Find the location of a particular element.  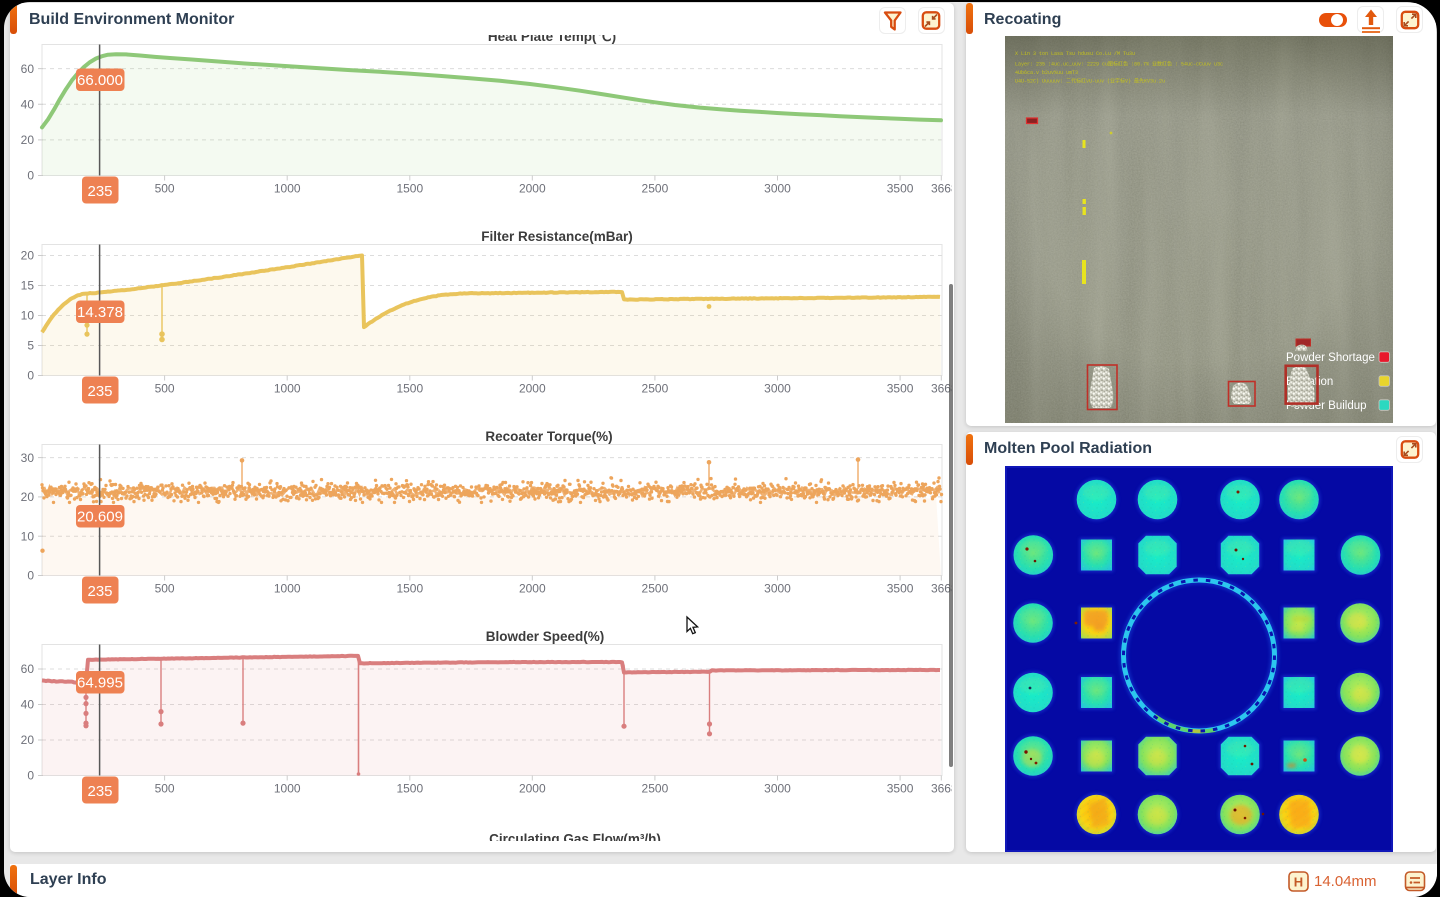

svg-text: Recoater Torque(%) is located at coordinates (548, 436).